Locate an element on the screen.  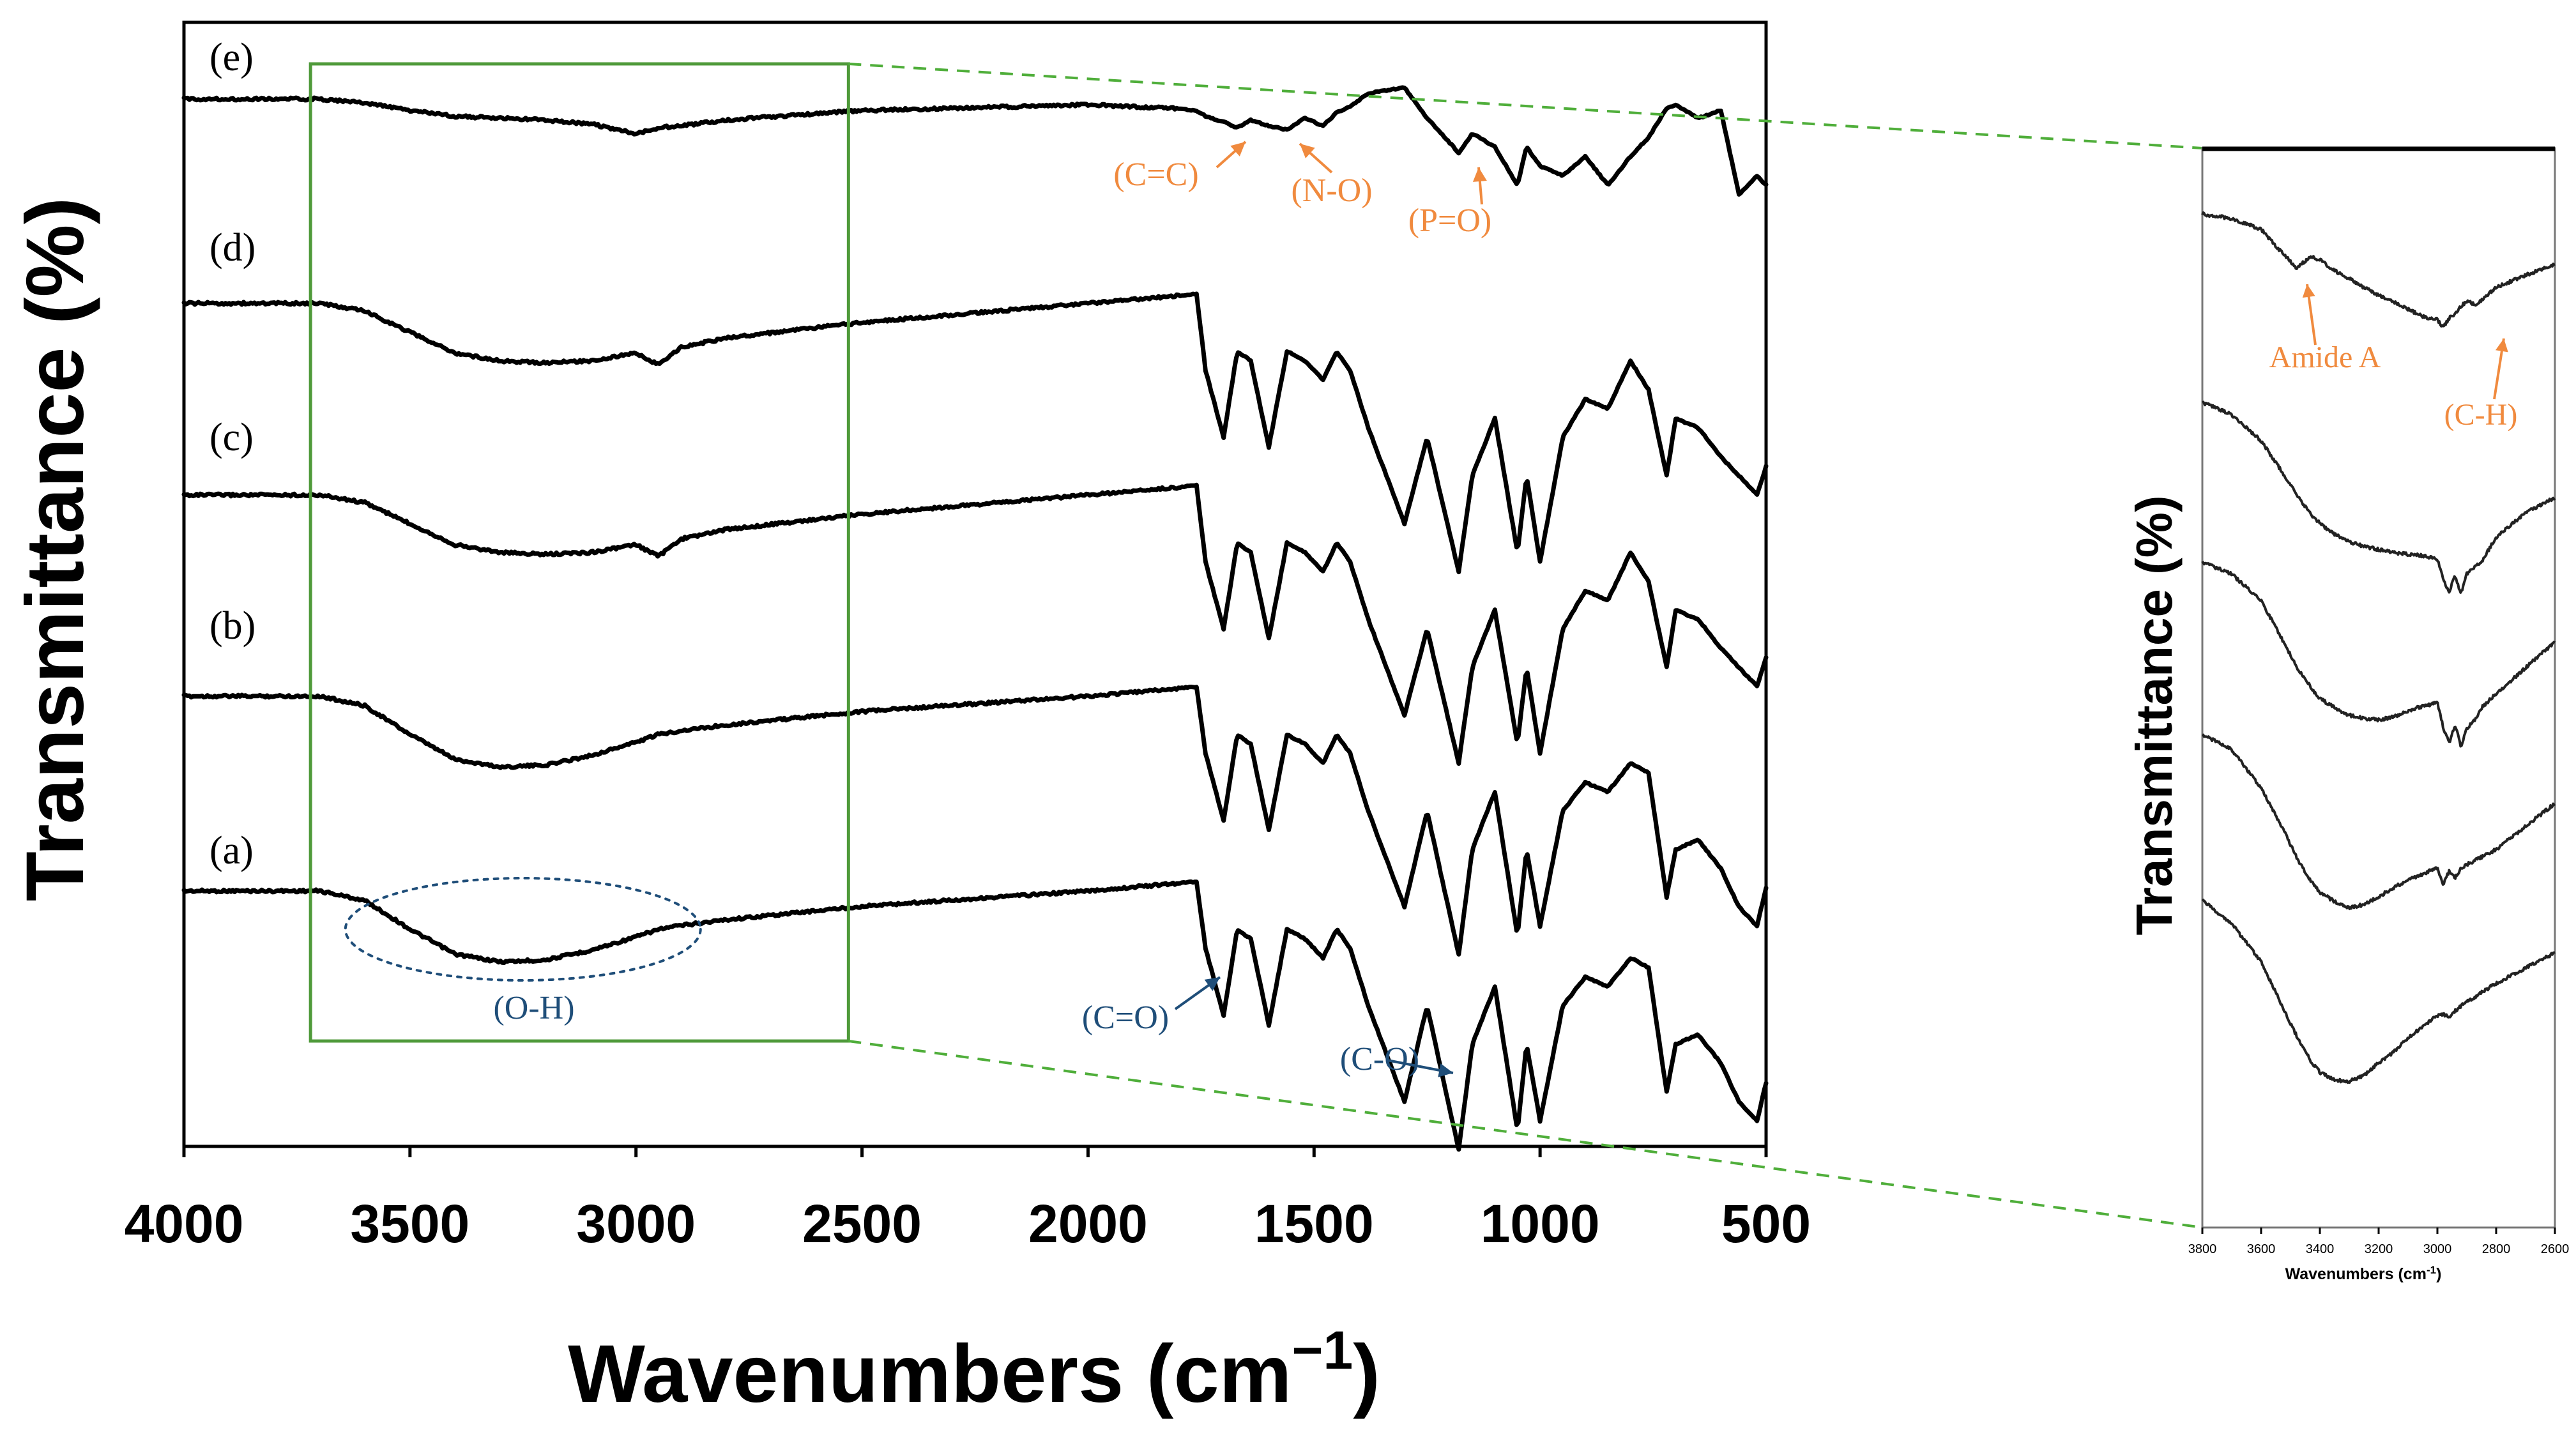
main-x-tick-label: 2500 is located at coordinates (862, 1224).